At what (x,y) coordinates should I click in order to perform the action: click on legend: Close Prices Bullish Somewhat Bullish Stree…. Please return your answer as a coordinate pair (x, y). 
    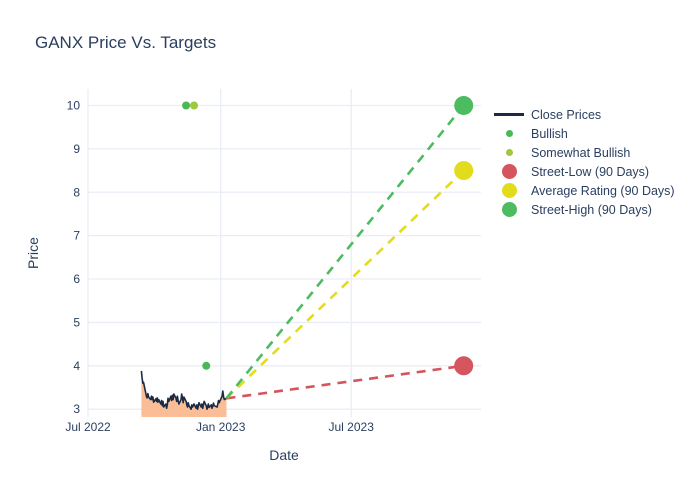
    Looking at the image, I should click on (583, 162).